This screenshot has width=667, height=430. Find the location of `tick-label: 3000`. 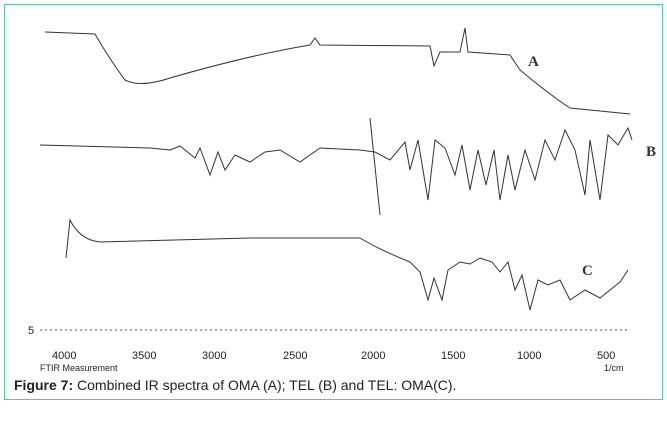

tick-label: 3000 is located at coordinates (214, 356).